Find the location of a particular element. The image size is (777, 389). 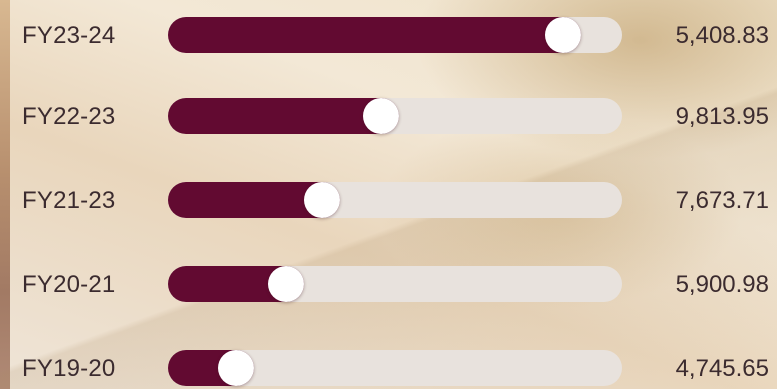

row-label: FY19-20 is located at coordinates (69, 368).